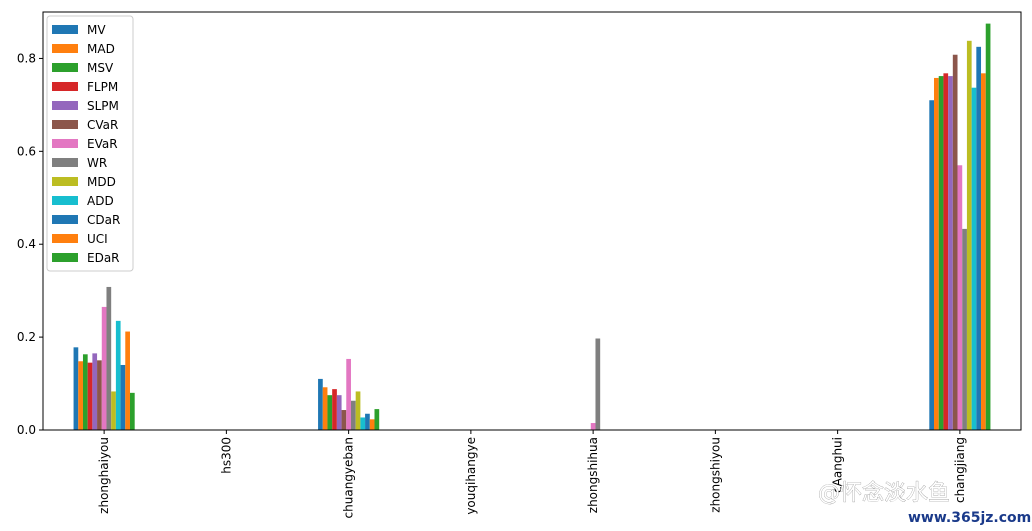  Describe the element at coordinates (884, 493) in the screenshot. I see `watermark-logo-text: @怀念淡水鱼` at that location.